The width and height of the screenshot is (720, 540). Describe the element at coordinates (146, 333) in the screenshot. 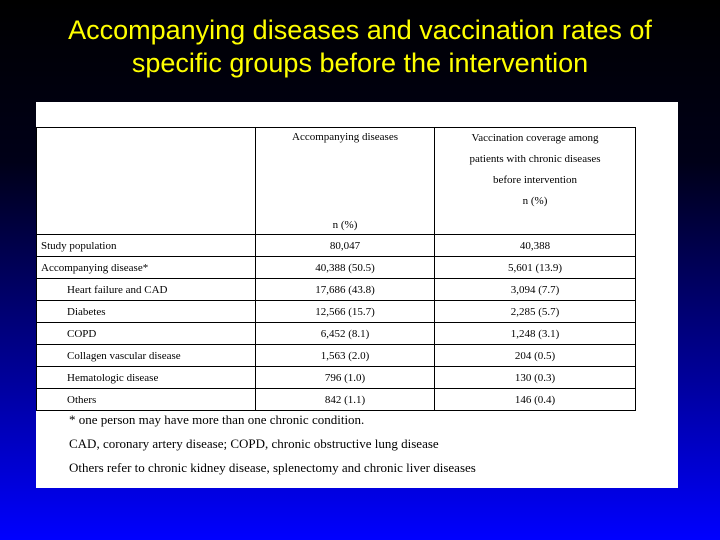

I see `row-label: COPD` at that location.